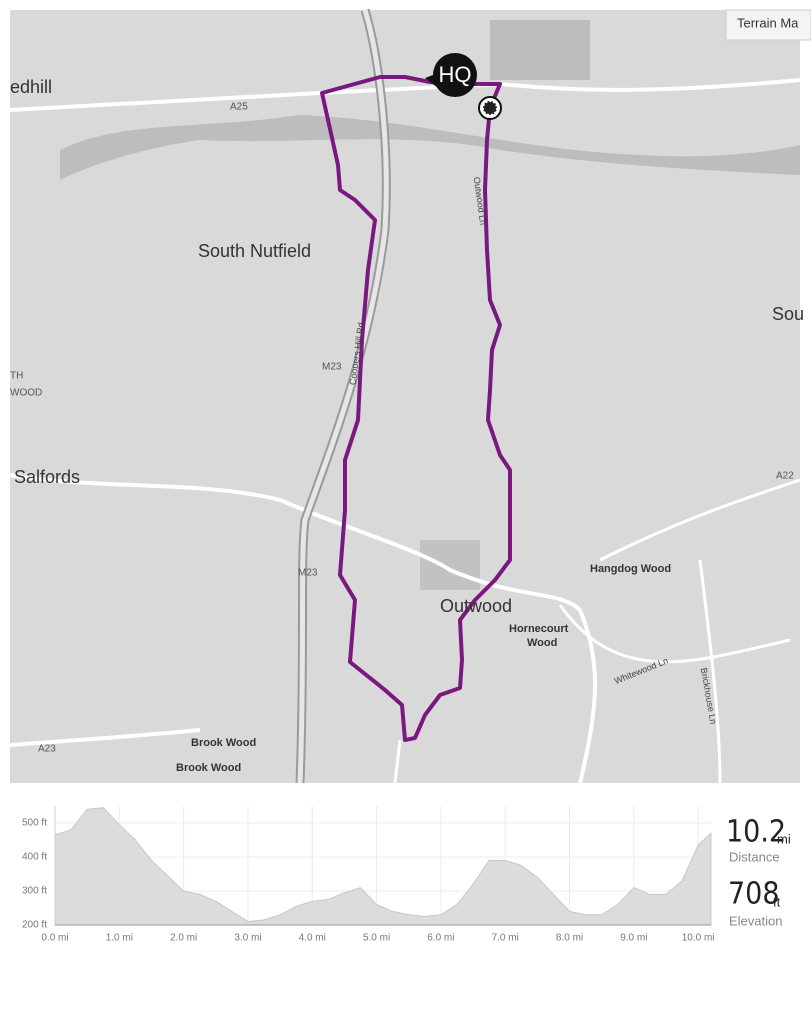 The width and height of the screenshot is (811, 1029). What do you see at coordinates (383, 866) in the screenshot?
I see `elevation-area` at bounding box center [383, 866].